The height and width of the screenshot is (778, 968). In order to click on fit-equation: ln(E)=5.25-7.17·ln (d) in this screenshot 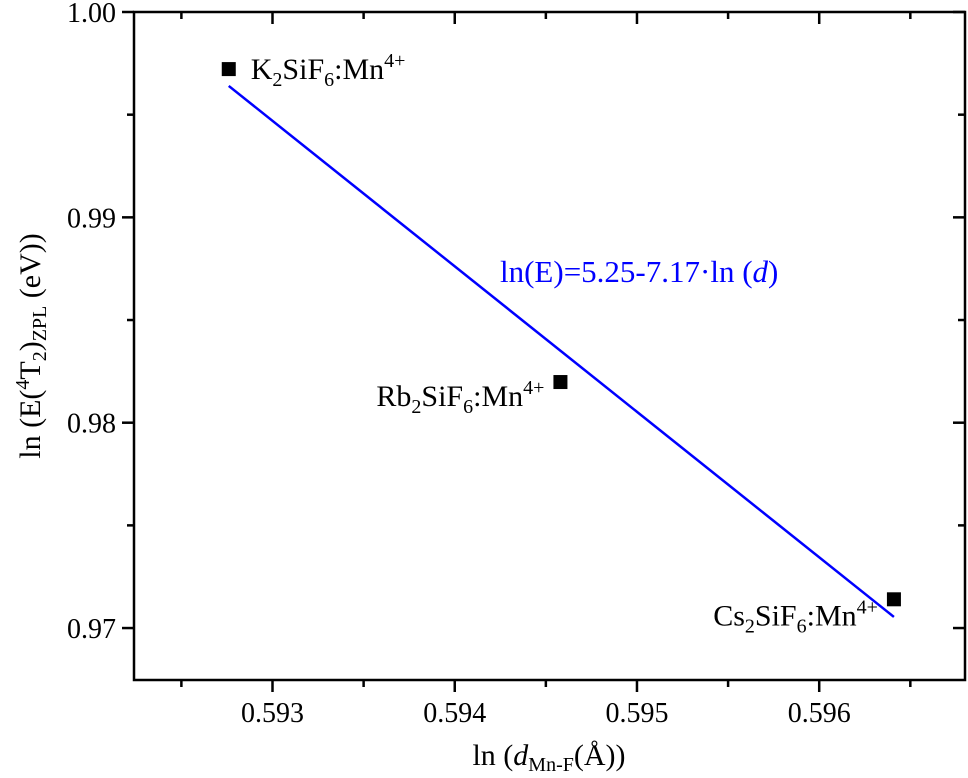, I will do `click(639, 271)`.